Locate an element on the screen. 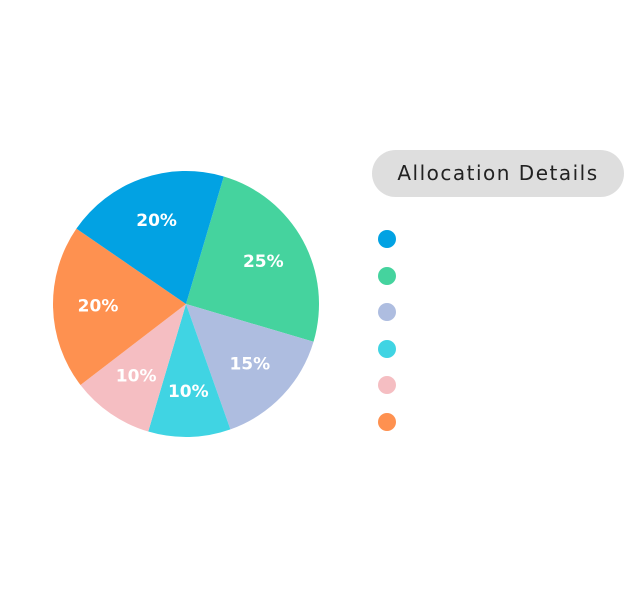 The image size is (624, 610). legend-list is located at coordinates (498, 340).